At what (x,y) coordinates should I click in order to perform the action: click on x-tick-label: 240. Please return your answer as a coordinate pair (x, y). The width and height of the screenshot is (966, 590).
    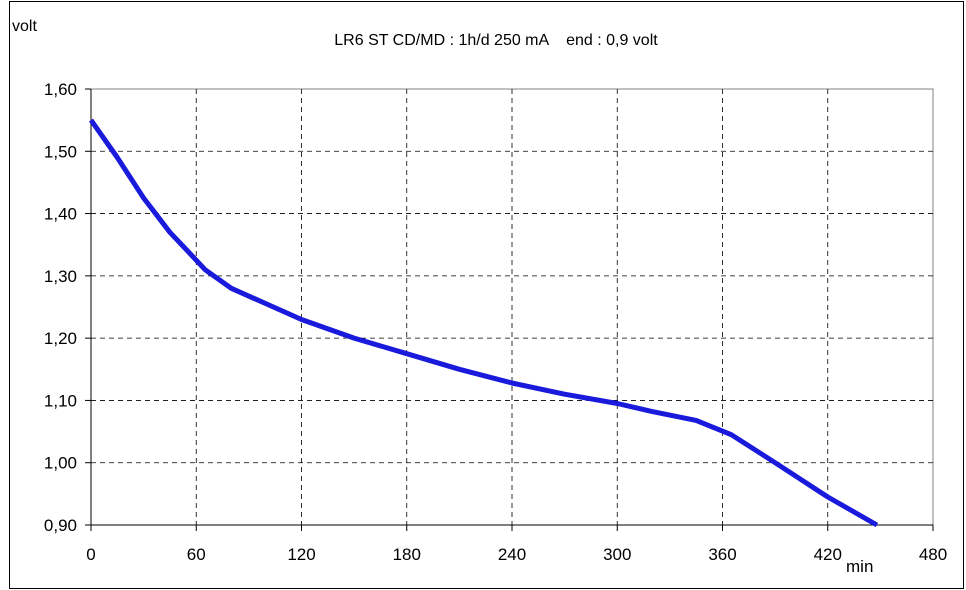
    Looking at the image, I should click on (512, 554).